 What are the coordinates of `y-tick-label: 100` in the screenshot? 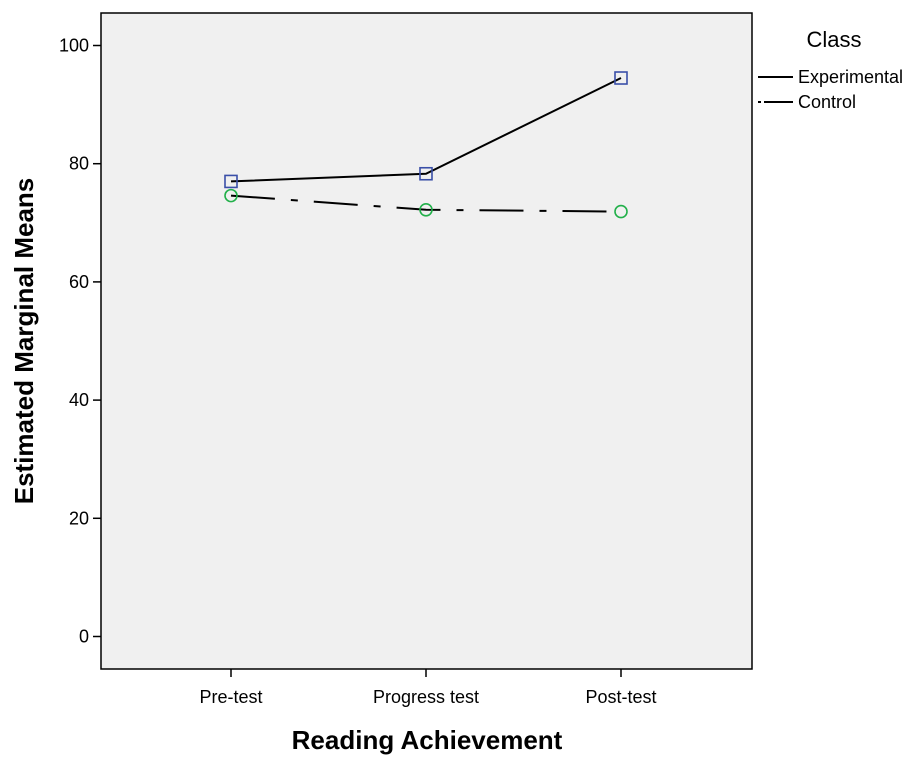 It's located at (74, 46).